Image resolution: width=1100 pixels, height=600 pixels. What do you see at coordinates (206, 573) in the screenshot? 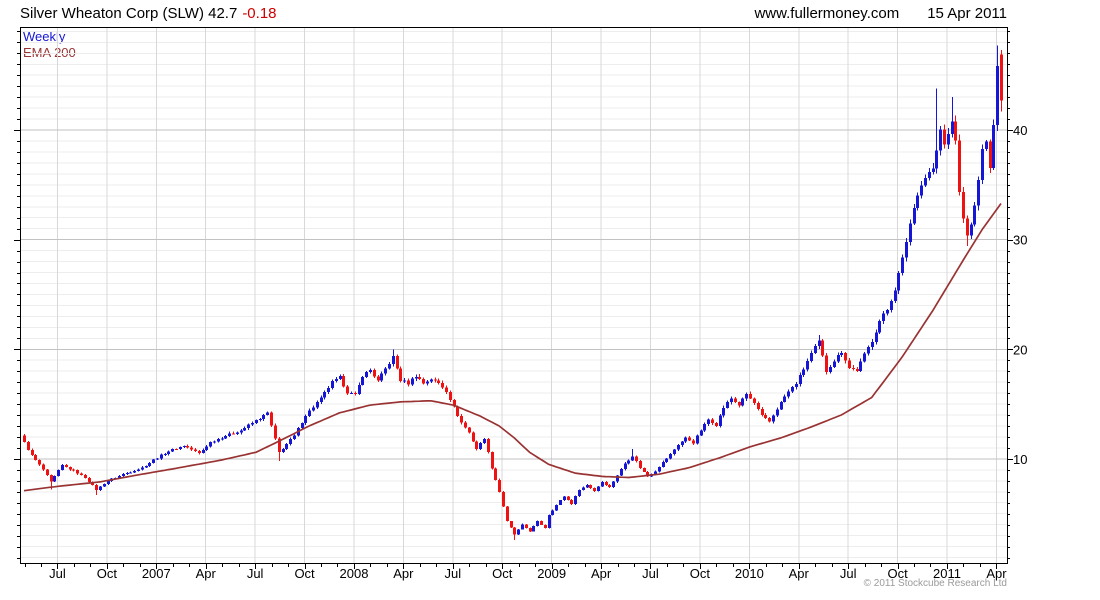
I see `x-axis-label: Apr` at bounding box center [206, 573].